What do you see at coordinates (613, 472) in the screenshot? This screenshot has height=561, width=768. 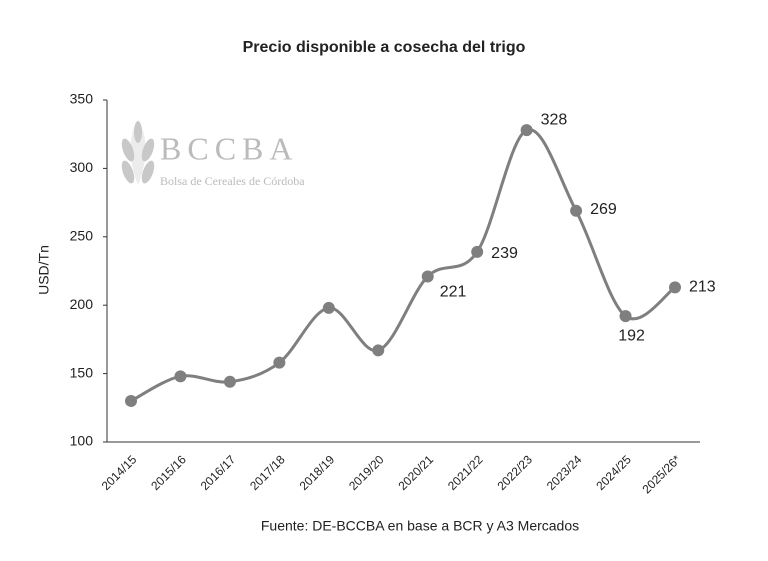 I see `x-tick-label: 2024/25` at bounding box center [613, 472].